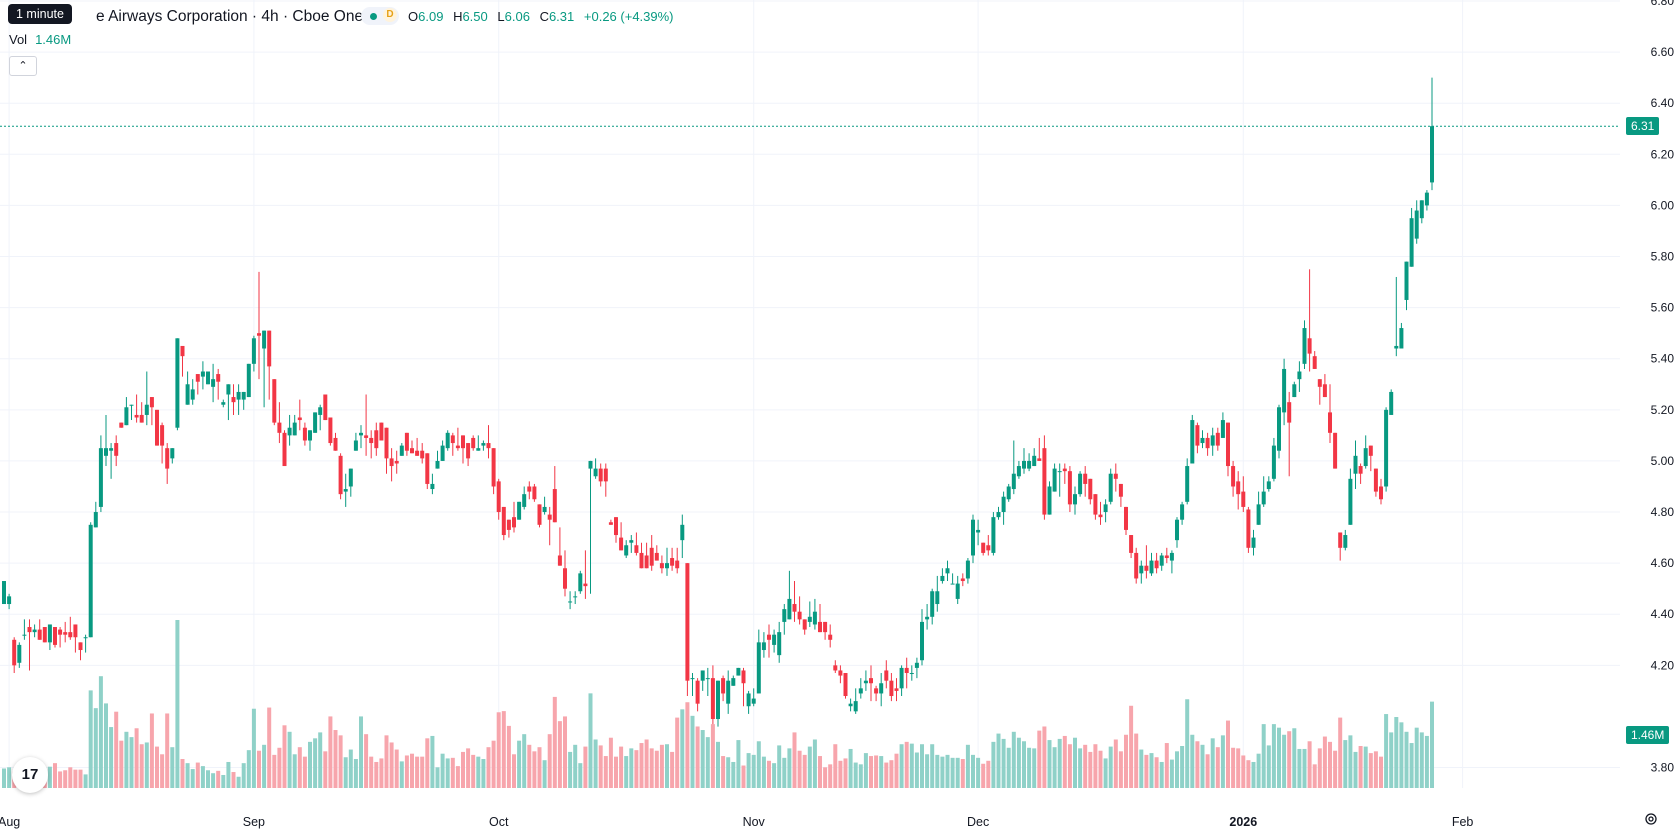 The image size is (1678, 835). What do you see at coordinates (1663, 614) in the screenshot?
I see `price-tick-label: 4.40` at bounding box center [1663, 614].